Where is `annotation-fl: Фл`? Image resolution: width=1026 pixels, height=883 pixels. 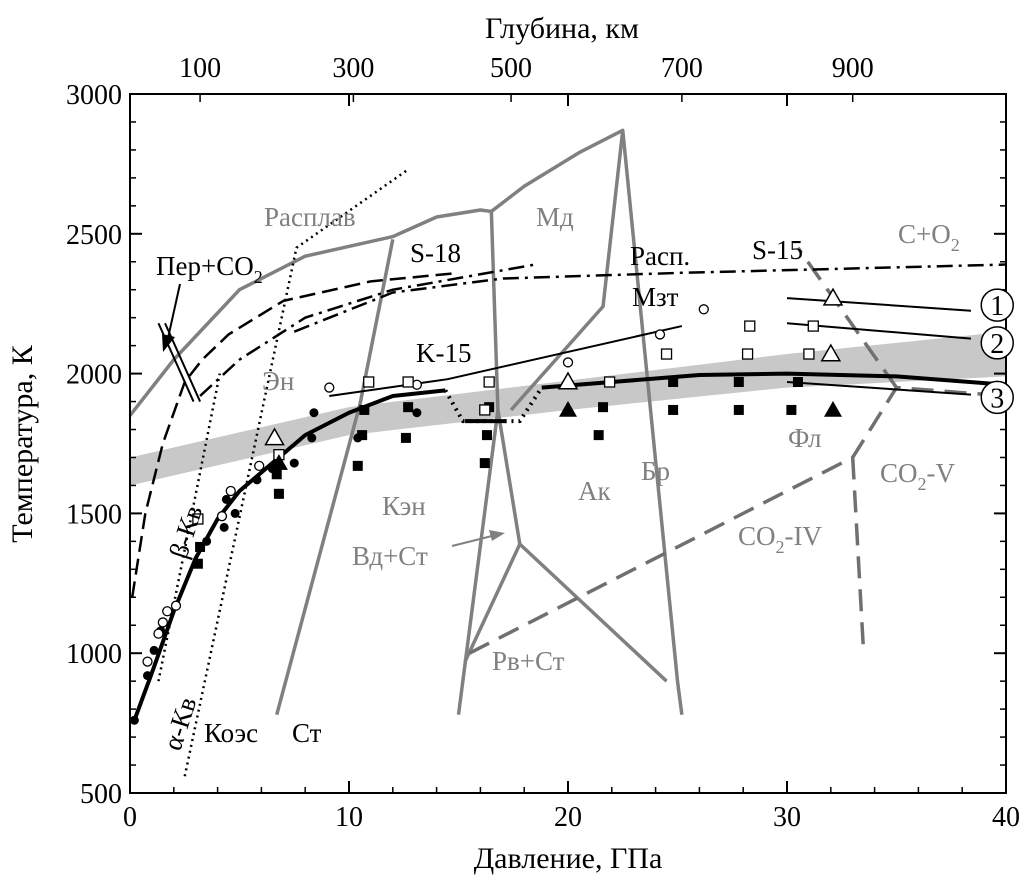
annotation-fl: Фл is located at coordinates (804, 438).